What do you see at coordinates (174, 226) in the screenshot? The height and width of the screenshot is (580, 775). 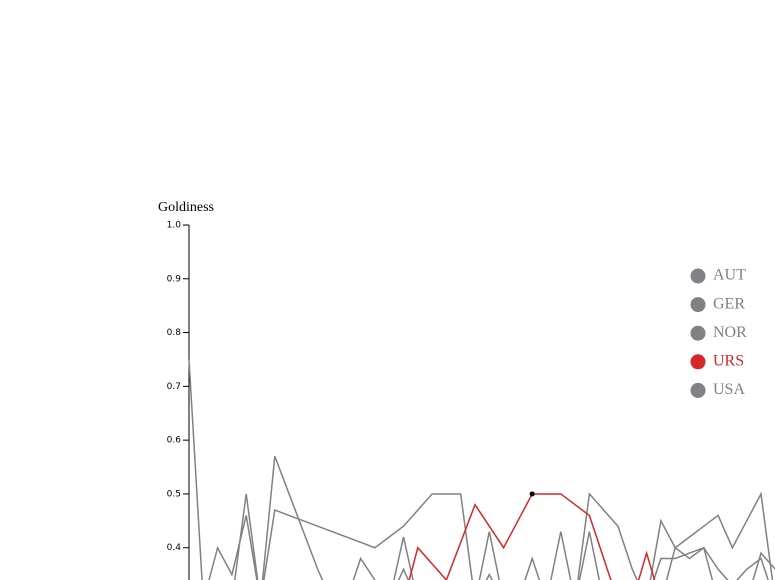 I see `y-tick-label: 1.0` at bounding box center [174, 226].